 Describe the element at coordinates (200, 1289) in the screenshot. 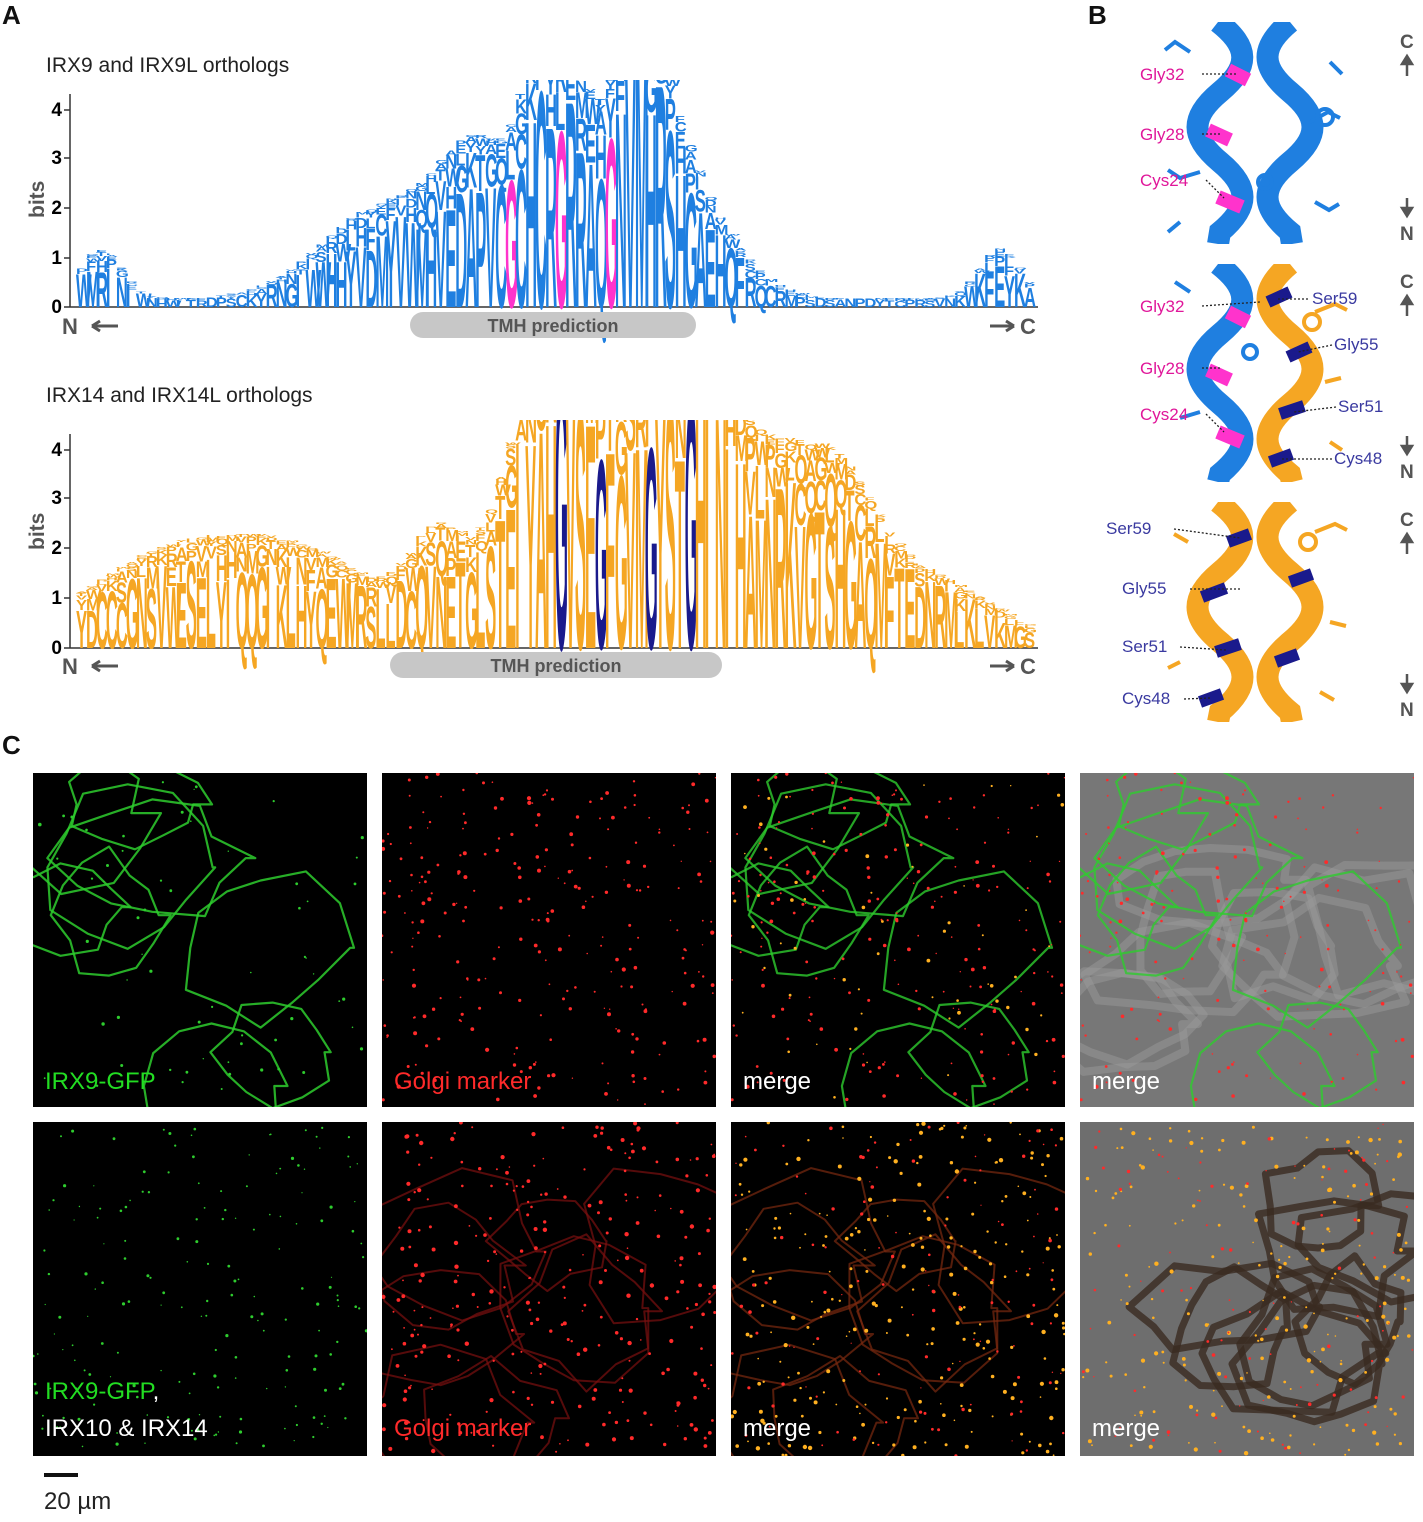

I see `image-irx9-gfp-coexpr: IRX9-GFP, IRX10 & IRX14` at that location.